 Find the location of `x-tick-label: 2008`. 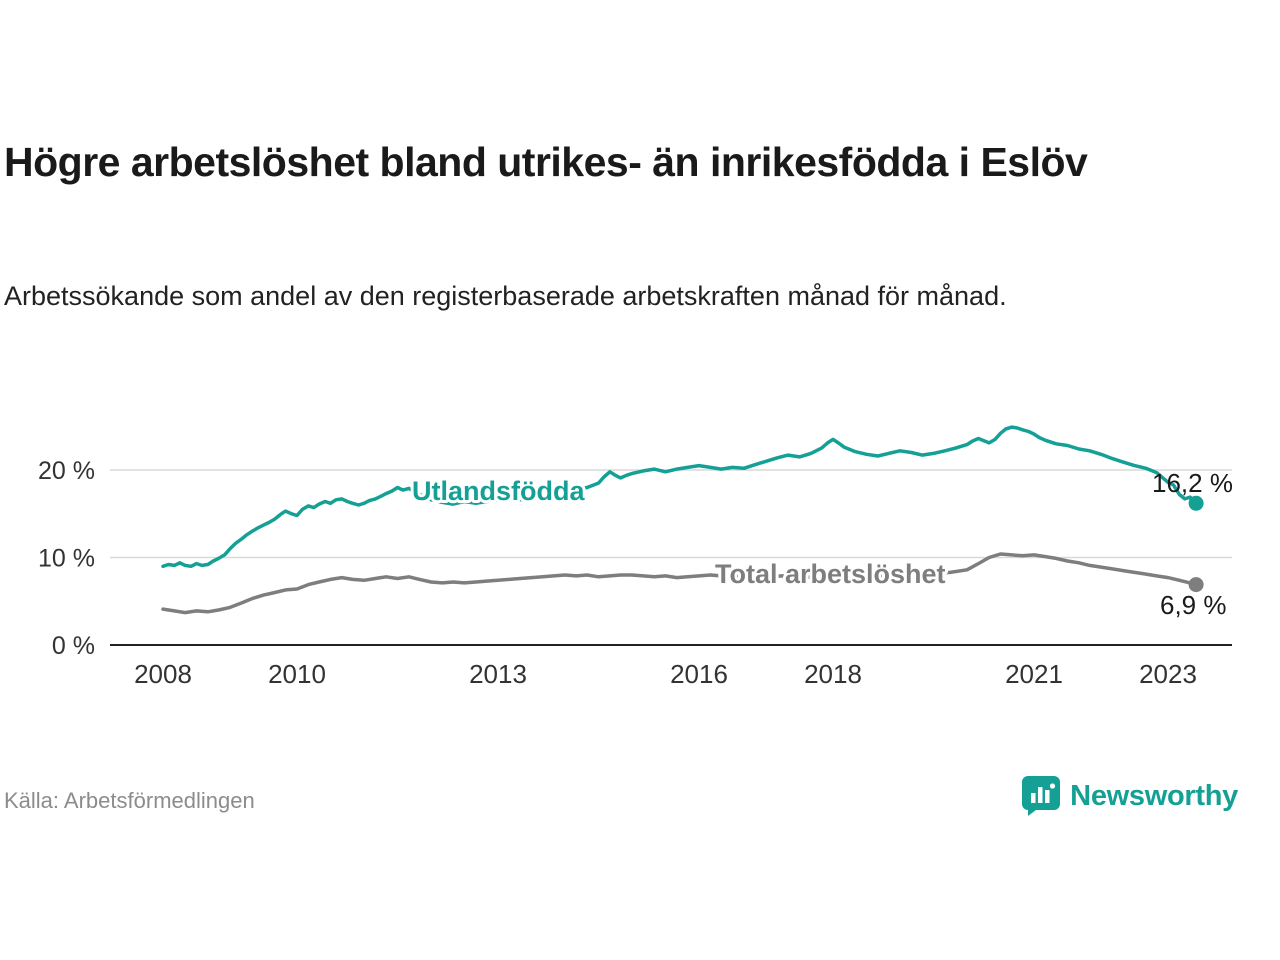

x-tick-label: 2008 is located at coordinates (163, 674).